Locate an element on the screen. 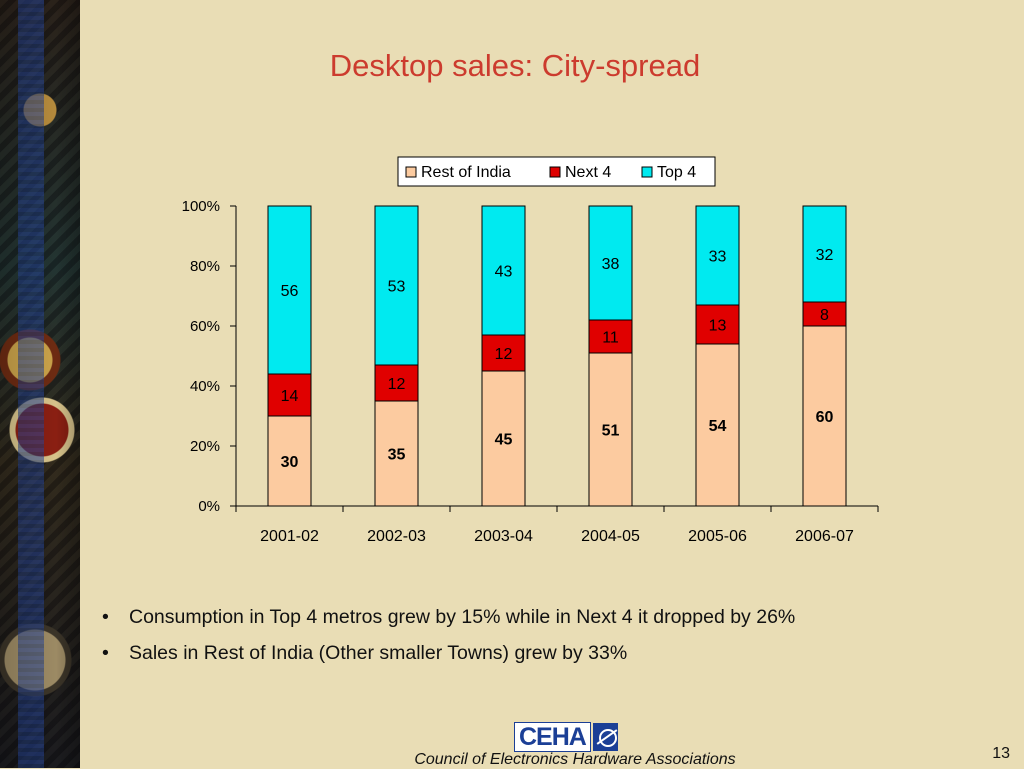 The width and height of the screenshot is (1024, 769). y-tick-label: 20% is located at coordinates (205, 446).